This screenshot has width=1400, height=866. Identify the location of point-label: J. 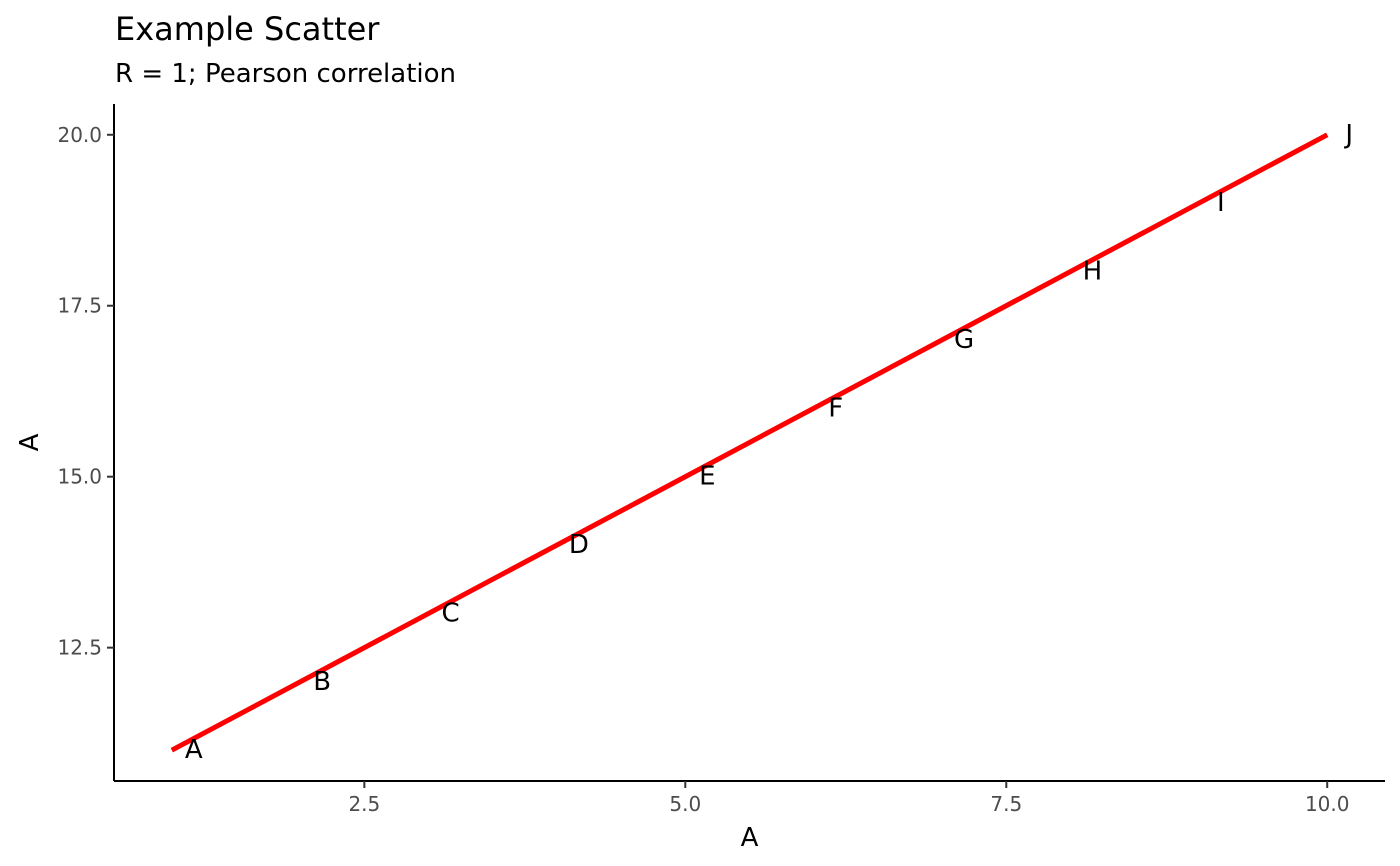
(1348, 135).